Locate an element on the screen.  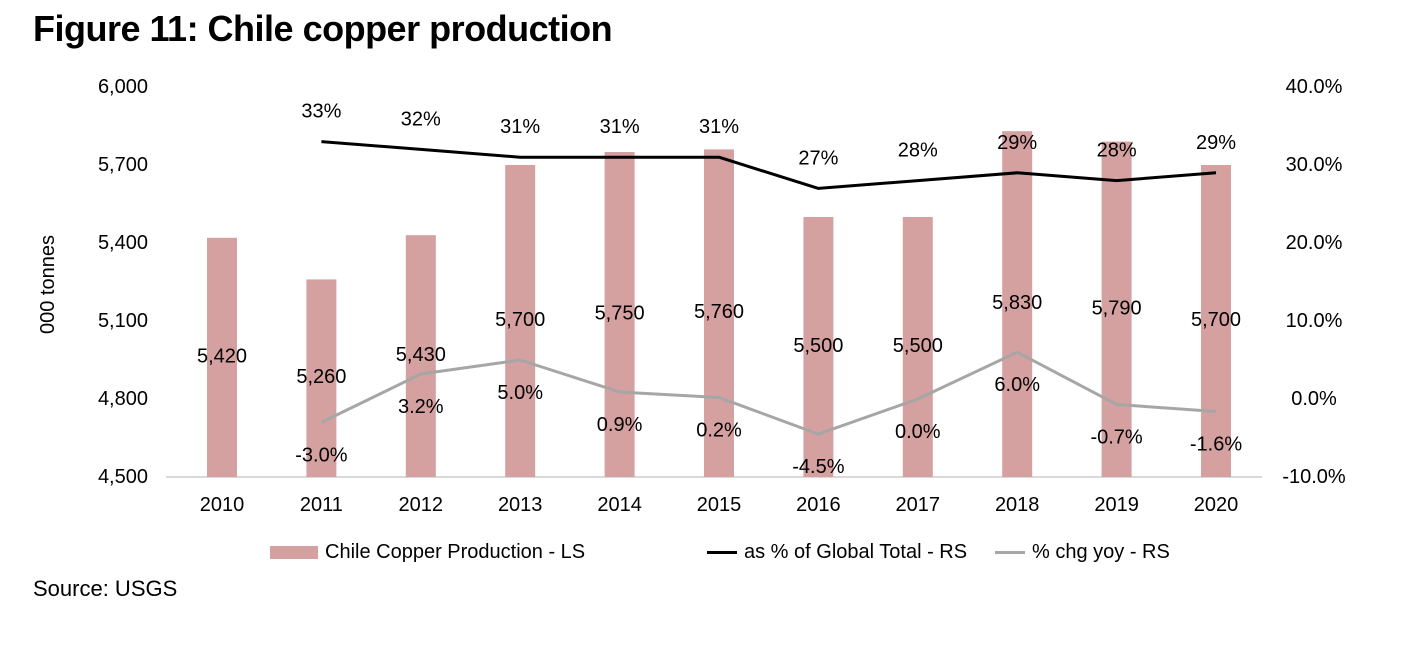
yoy-label: 0.2% is located at coordinates (719, 430).